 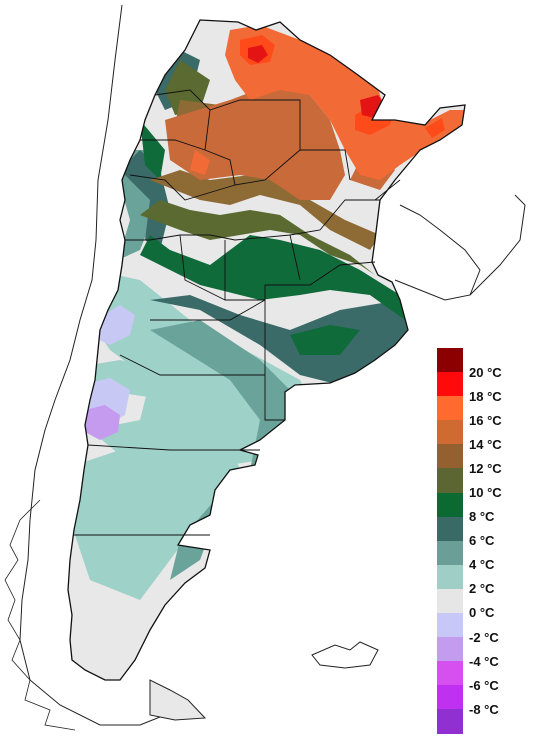 I want to click on brazil-outline, so click(x=497, y=245).